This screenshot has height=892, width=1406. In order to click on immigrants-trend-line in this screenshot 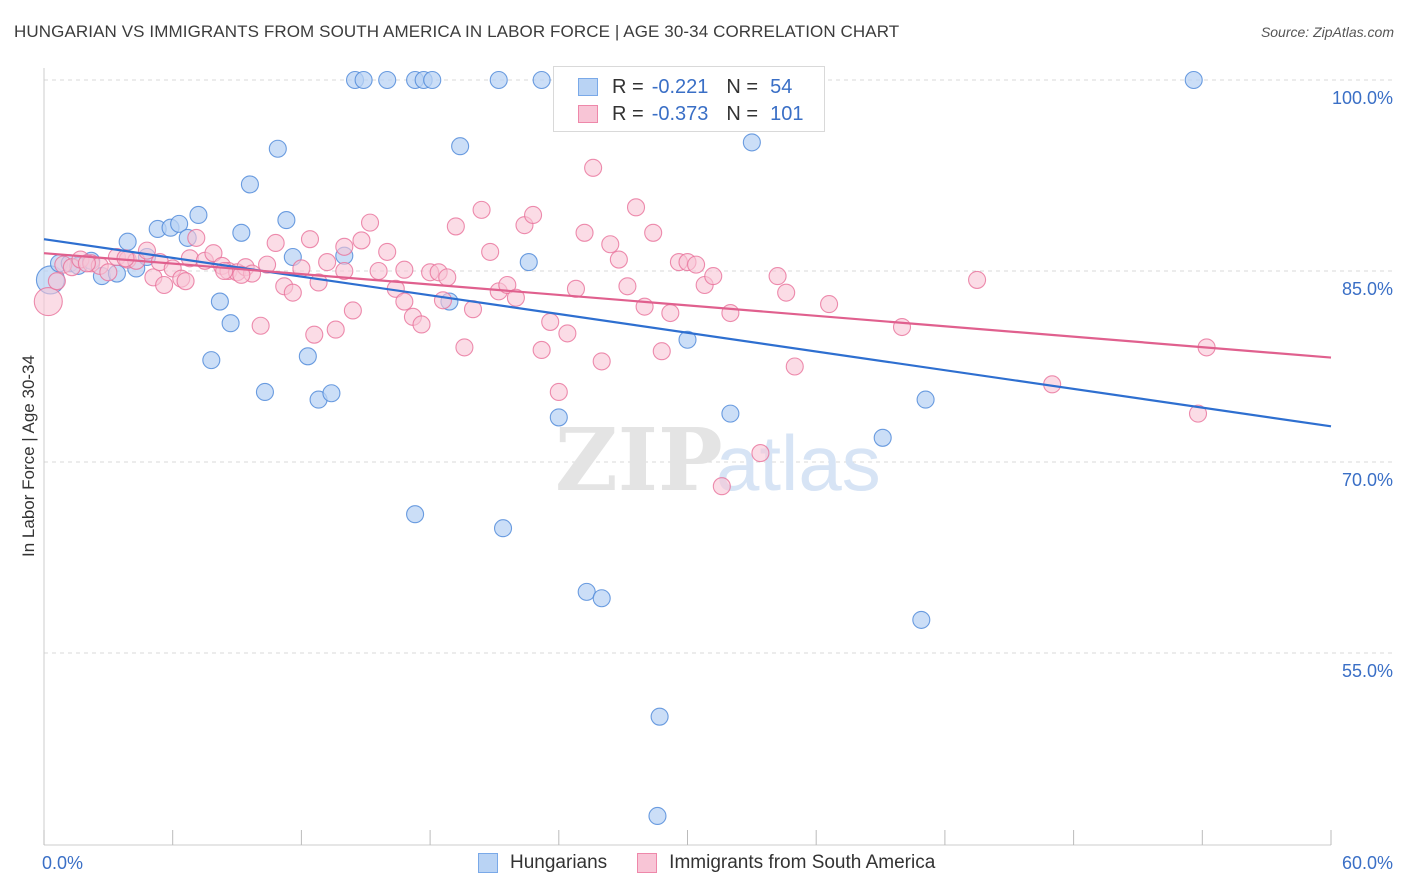, I will do `click(687, 305)`.